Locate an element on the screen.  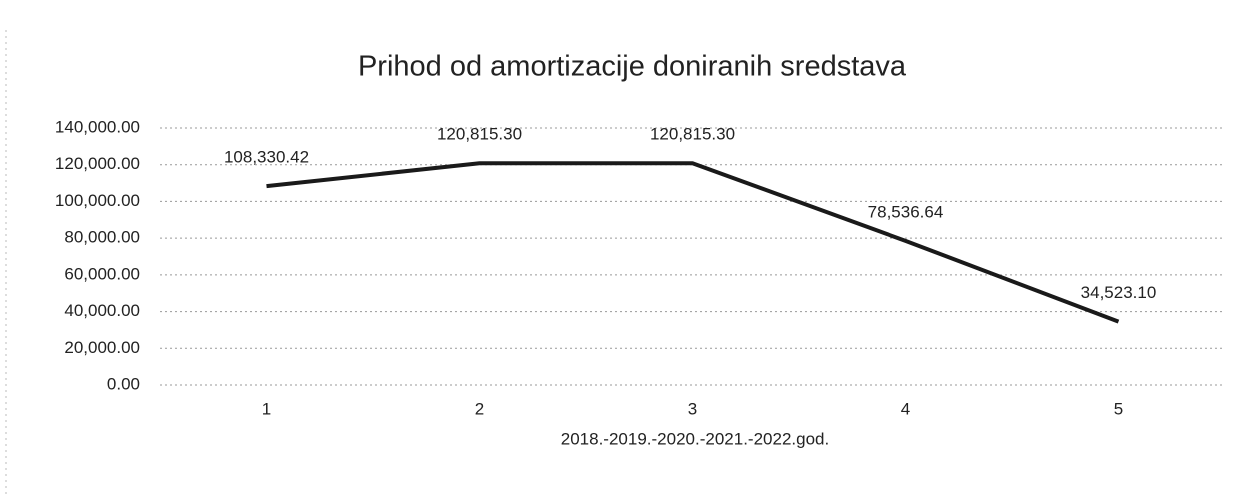
x-tick-label: 4 is located at coordinates (905, 408).